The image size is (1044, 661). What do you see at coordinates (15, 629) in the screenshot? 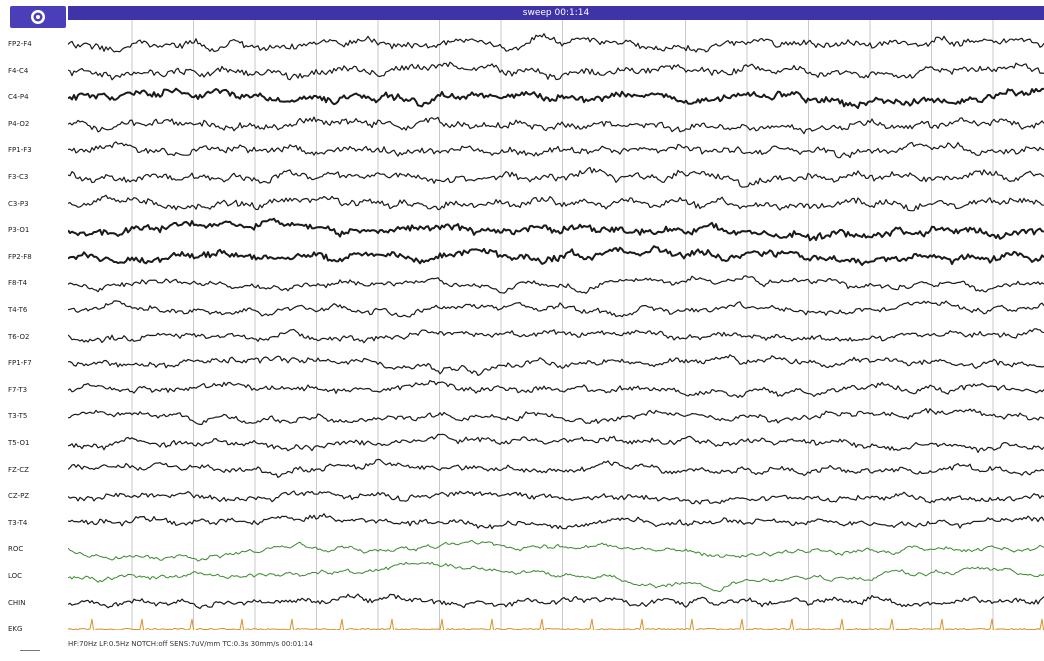
I see `channel-label: EKG` at bounding box center [15, 629].